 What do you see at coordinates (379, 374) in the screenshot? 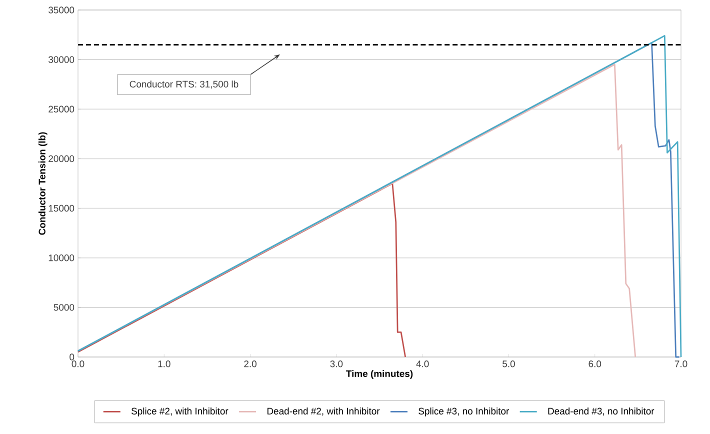
I see `x-axis-title: Time (minutes)` at bounding box center [379, 374].